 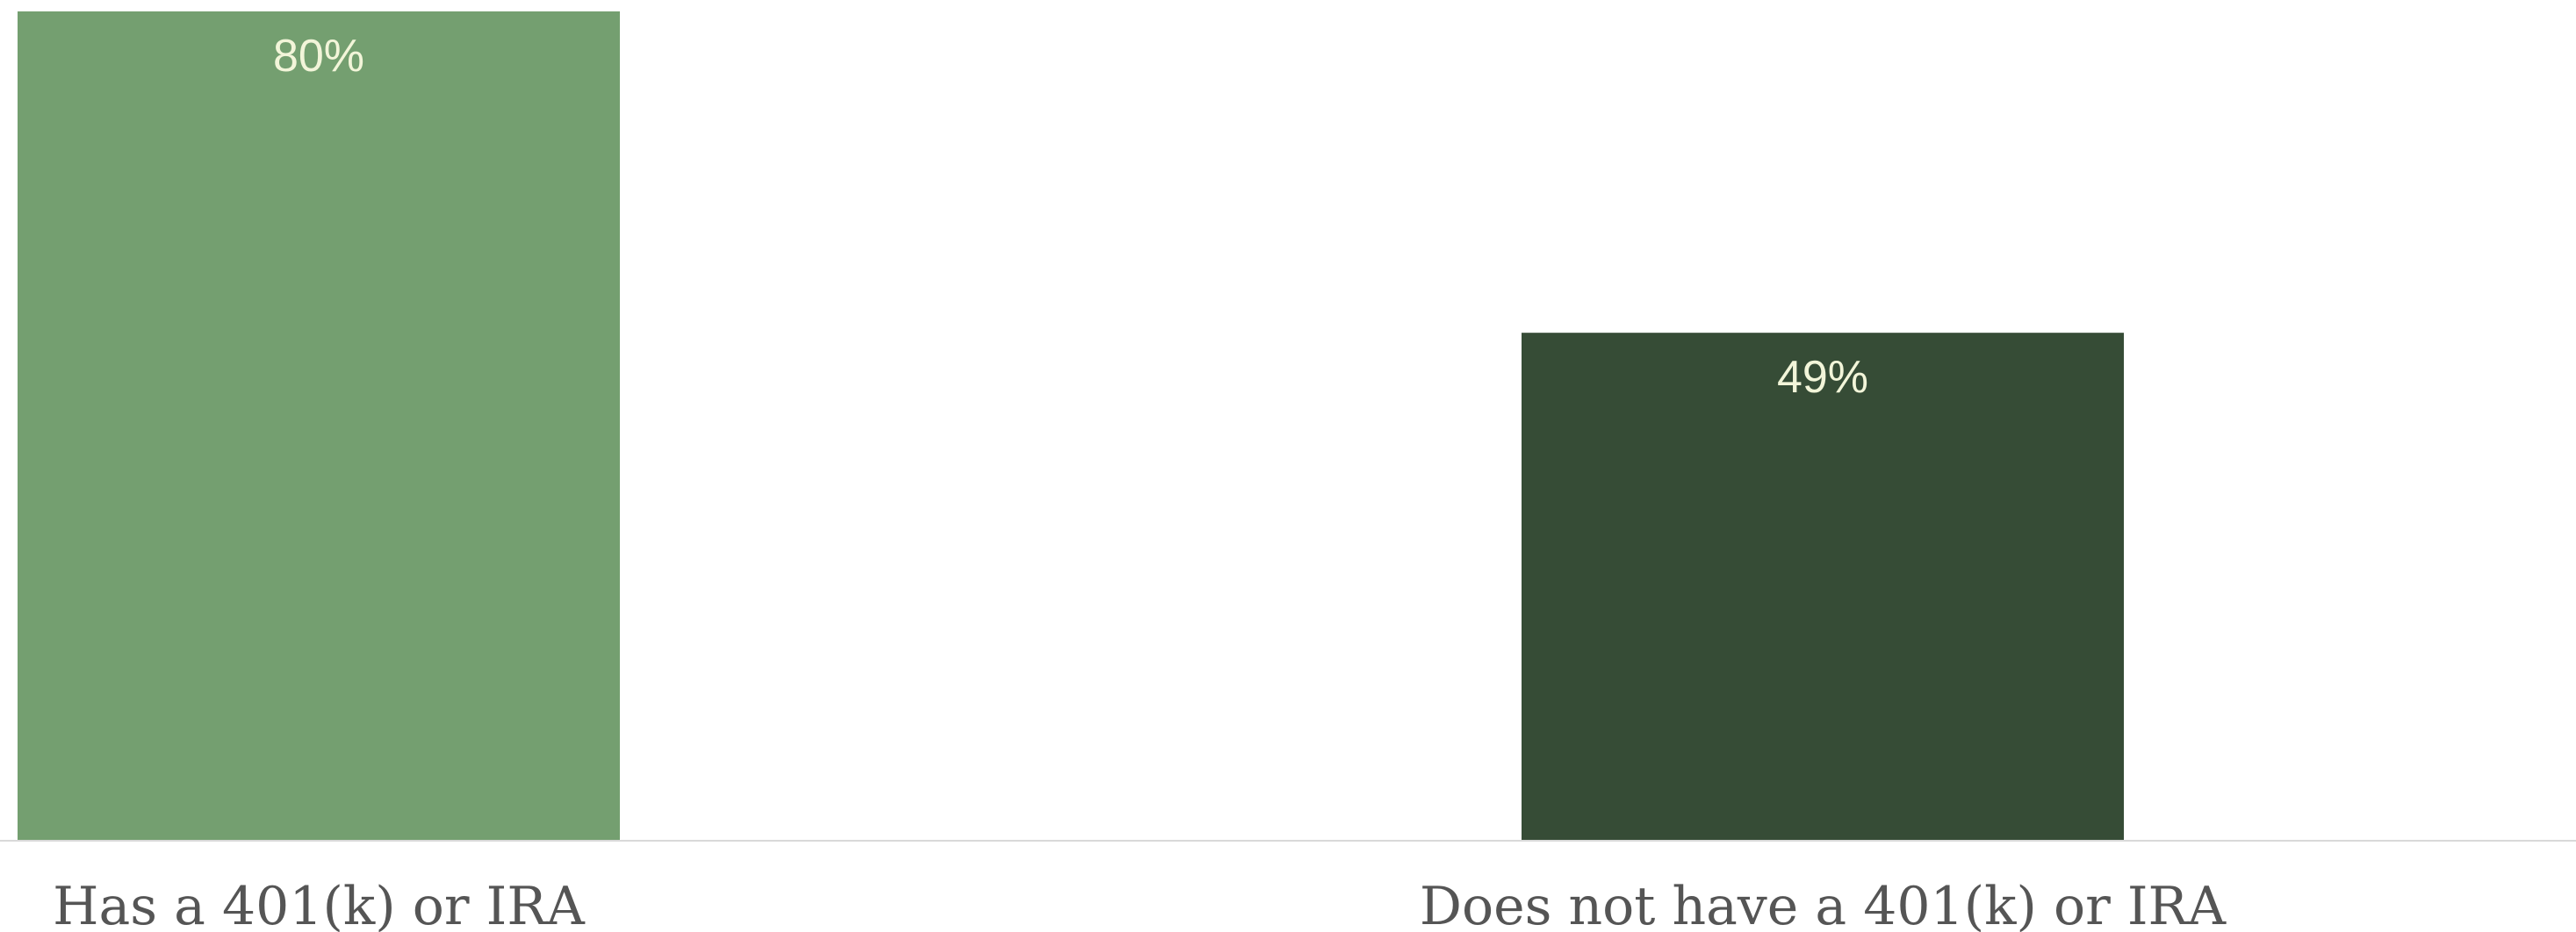 What do you see at coordinates (1823, 904) in the screenshot?
I see `category-label-2: Does not have a 401(k) or IRA` at bounding box center [1823, 904].